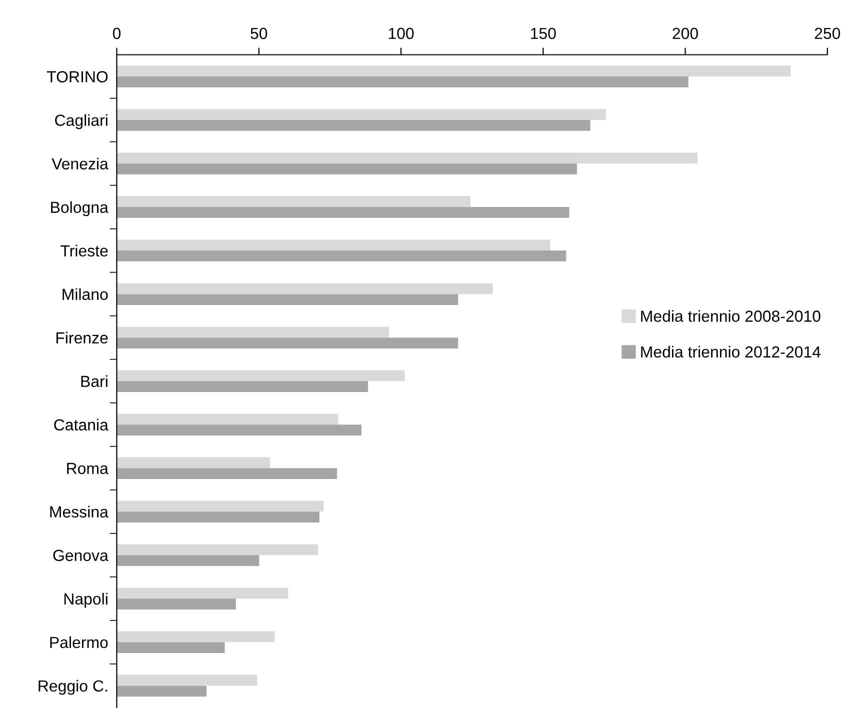  Describe the element at coordinates (543, 34) in the screenshot. I see `x-tick-label: 150` at that location.